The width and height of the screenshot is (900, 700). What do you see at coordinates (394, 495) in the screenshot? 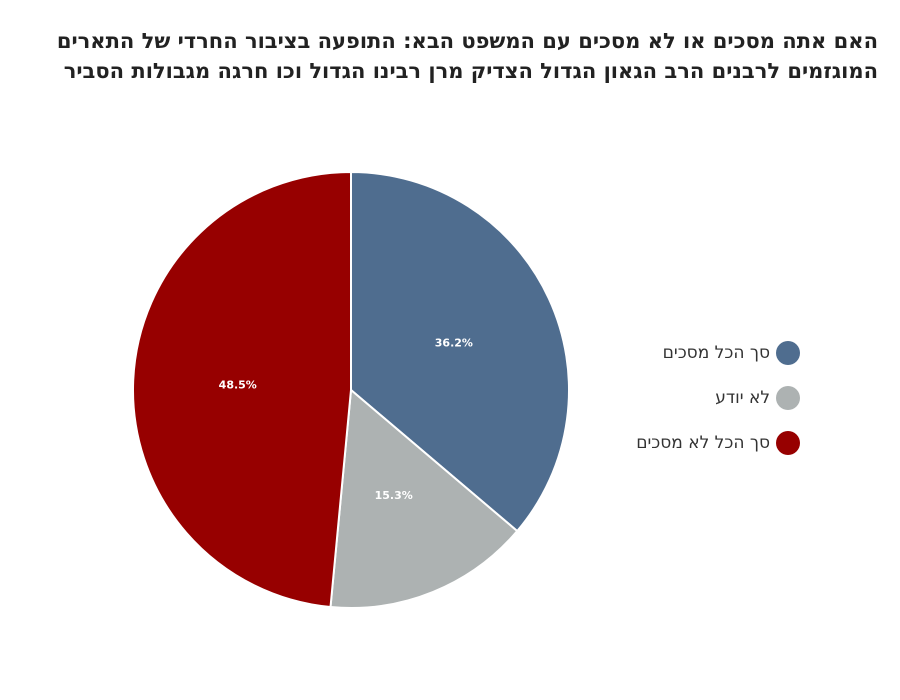
I see `data-label-dont-know: 15.3%` at bounding box center [394, 495].